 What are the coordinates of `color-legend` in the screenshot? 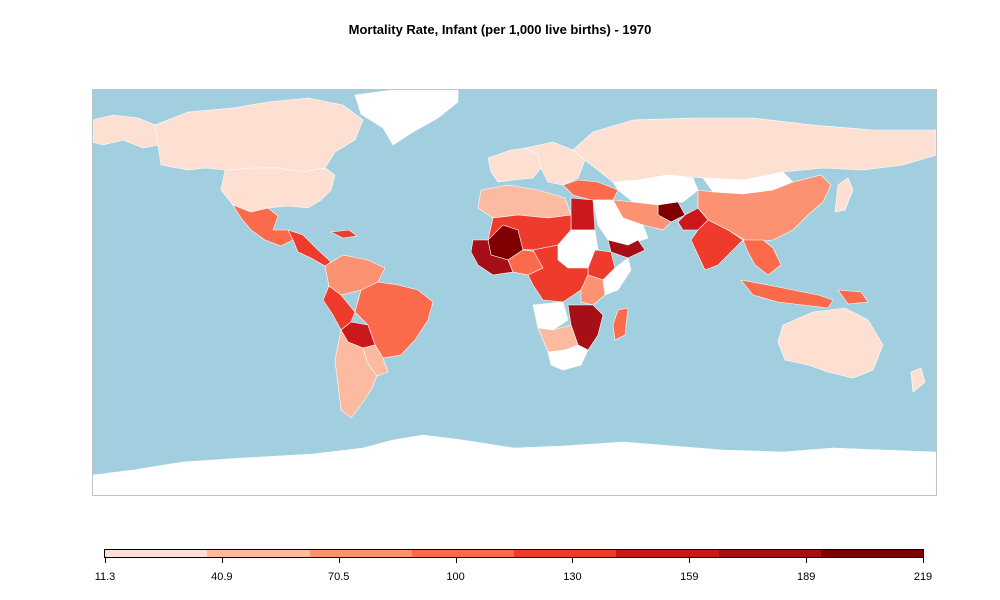 It's located at (514, 553).